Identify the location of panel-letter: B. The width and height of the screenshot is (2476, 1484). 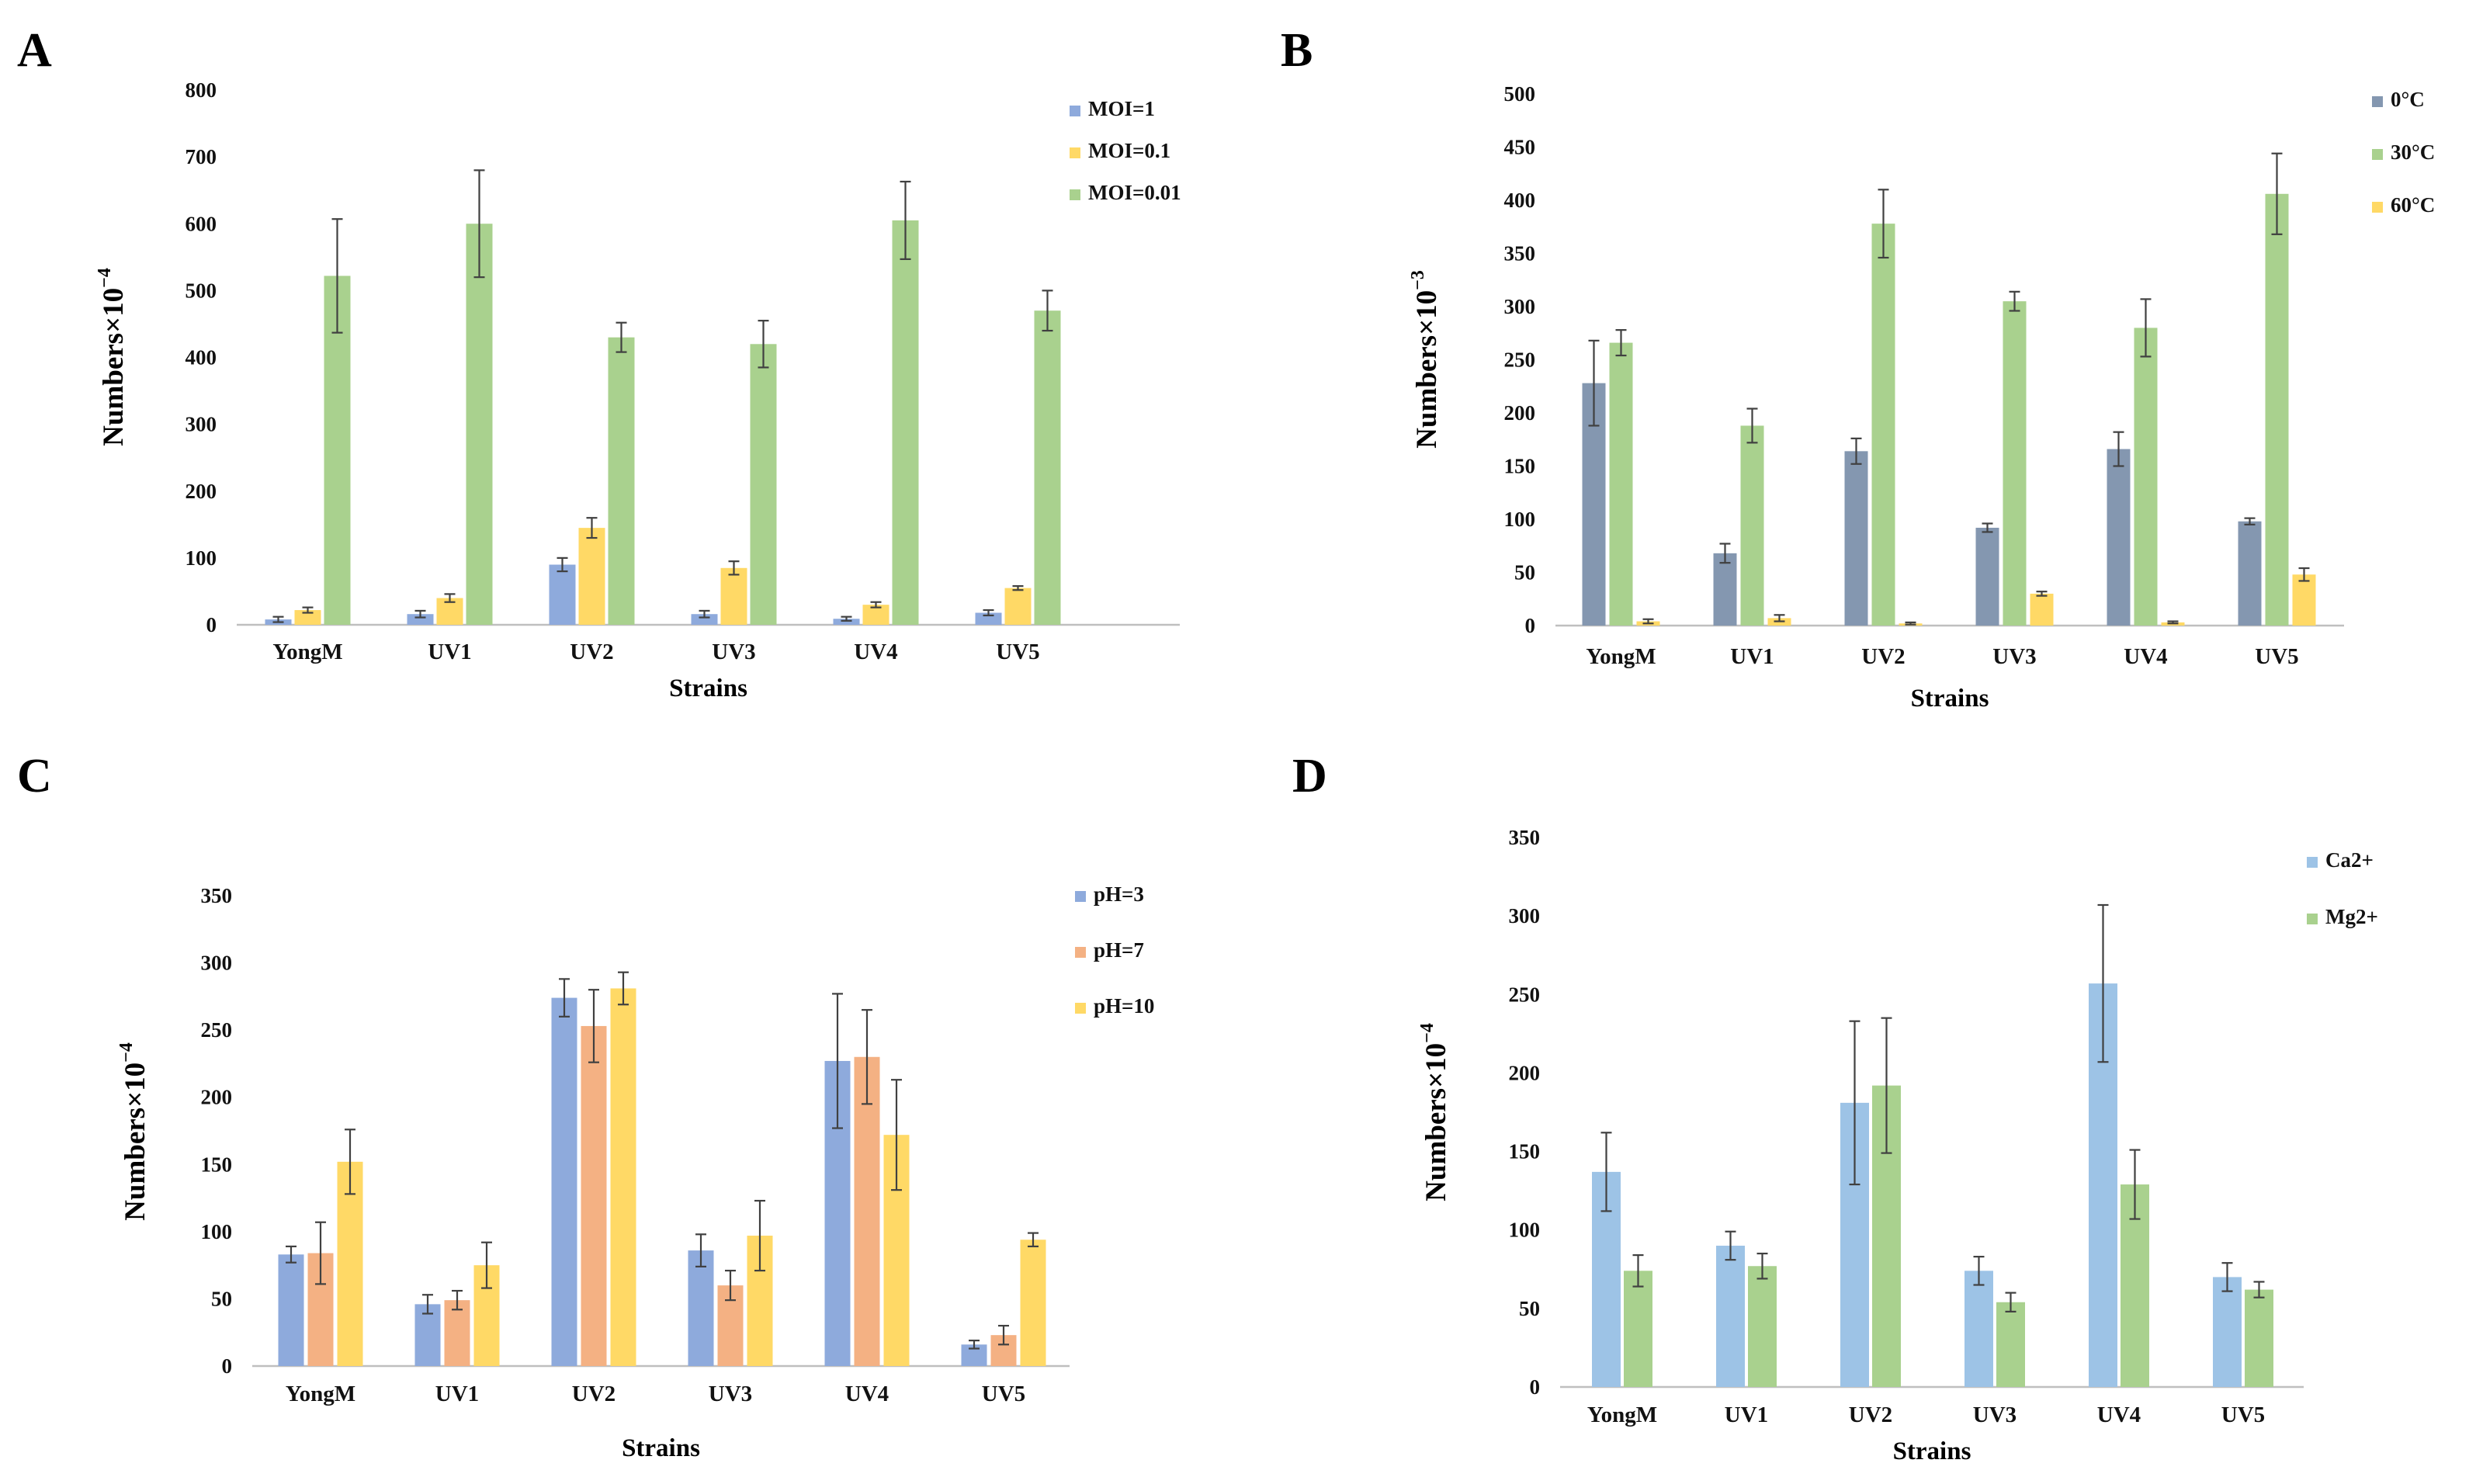
(1297, 51).